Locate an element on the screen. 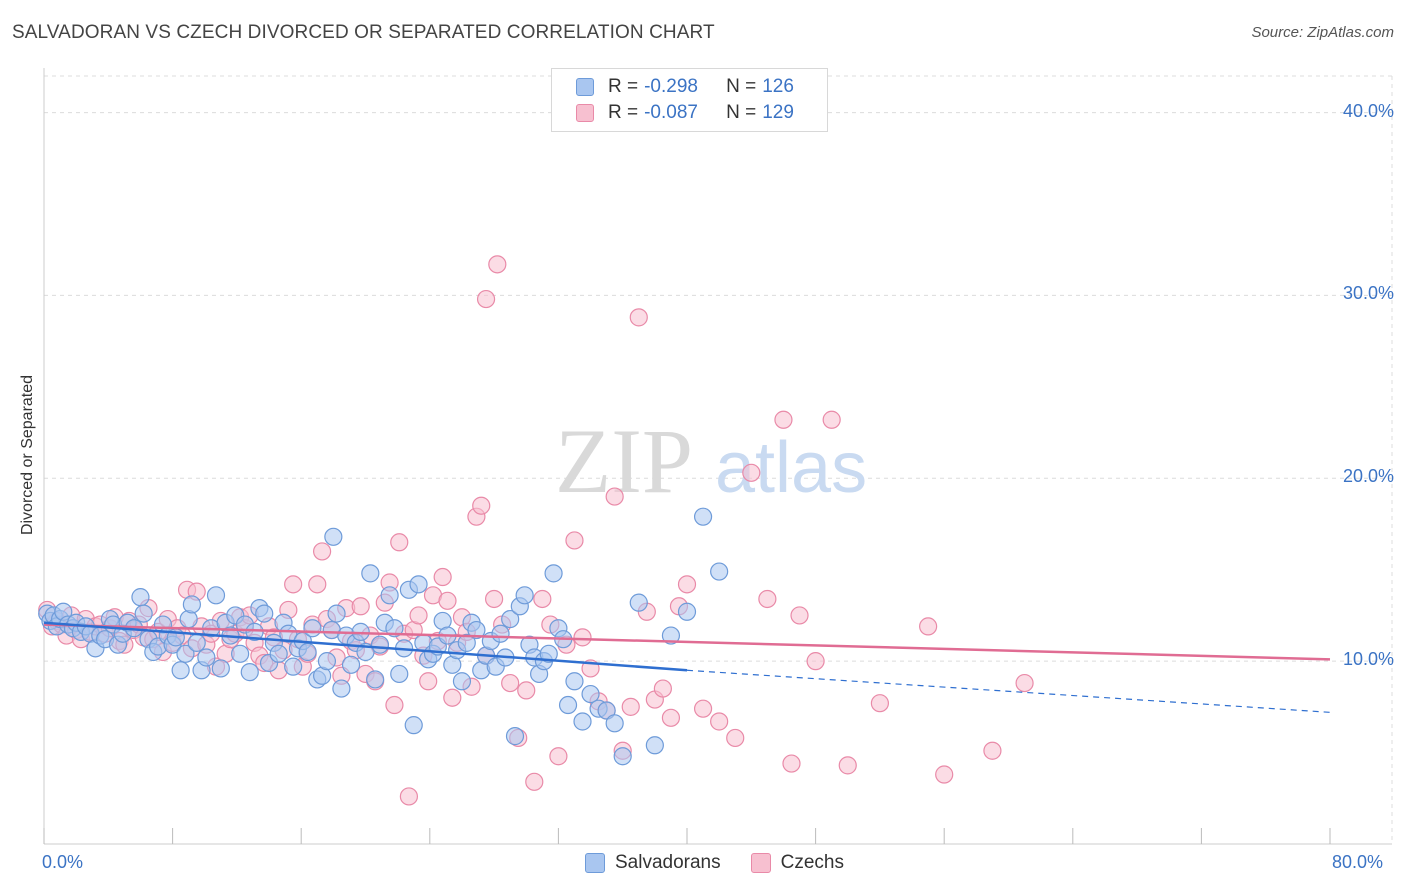  salvadoran-trend-extension is located at coordinates (1008, 691).